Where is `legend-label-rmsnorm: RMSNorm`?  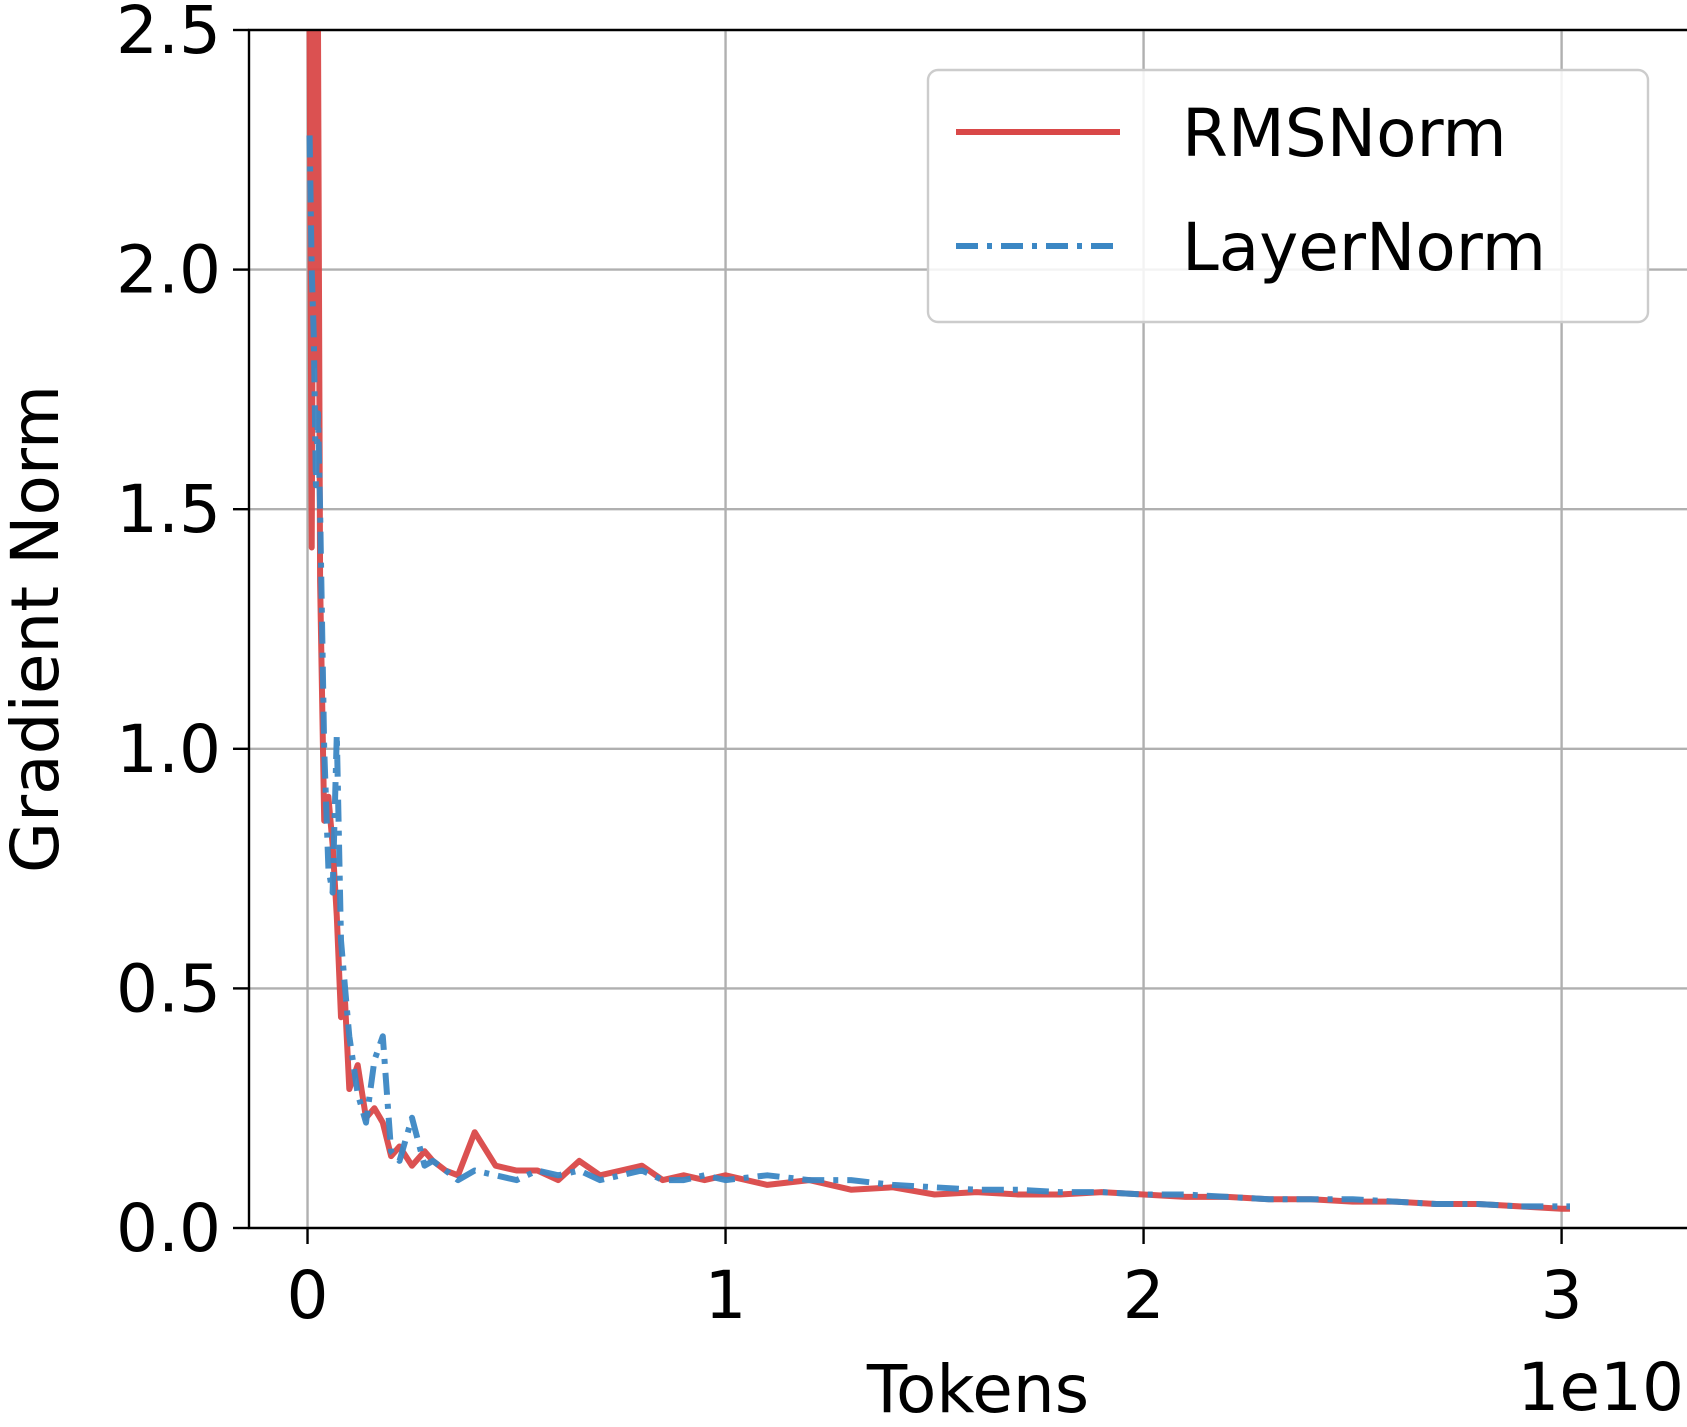 legend-label-rmsnorm: RMSNorm is located at coordinates (1344, 133).